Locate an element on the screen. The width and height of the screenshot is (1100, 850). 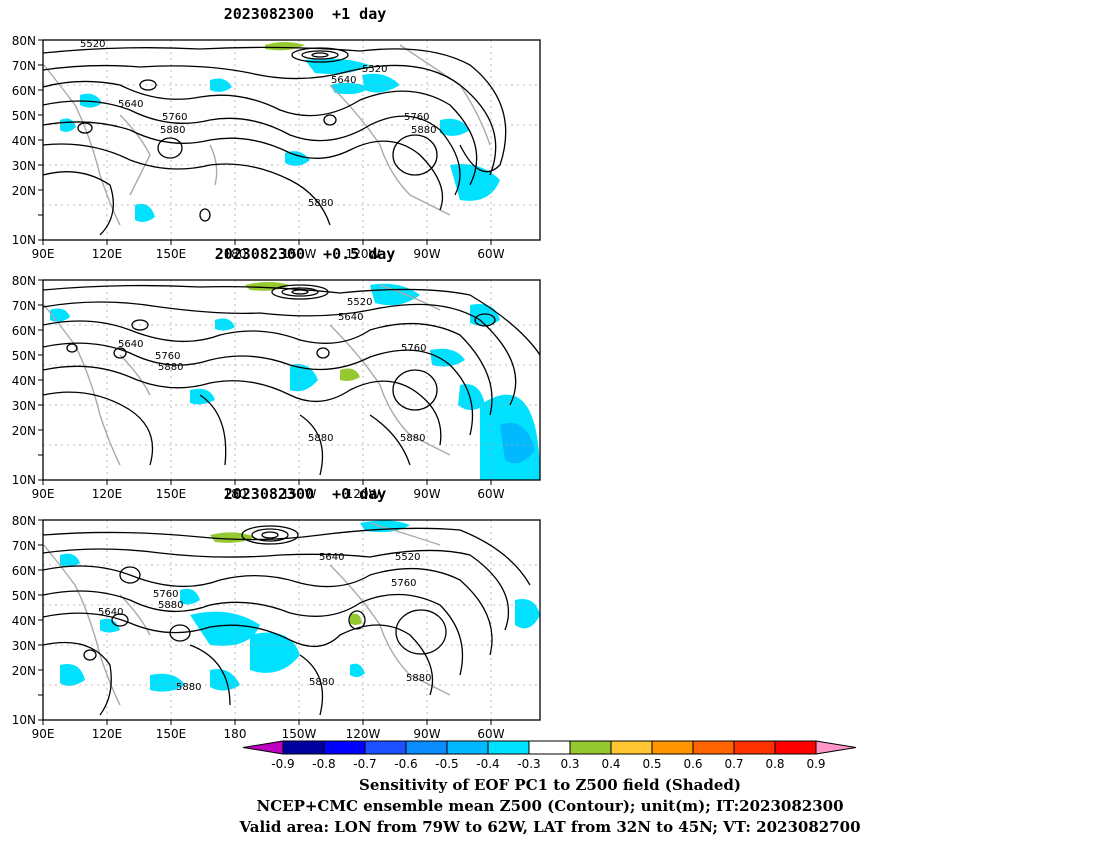
colorbar-tick-label: -0.7 is located at coordinates (364, 763).